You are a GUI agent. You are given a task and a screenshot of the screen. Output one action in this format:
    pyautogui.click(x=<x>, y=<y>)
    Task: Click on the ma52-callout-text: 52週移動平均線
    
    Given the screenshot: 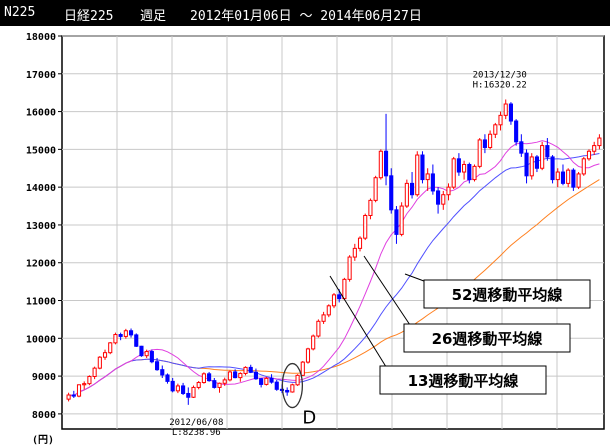 What is the action you would take?
    pyautogui.click(x=507, y=295)
    